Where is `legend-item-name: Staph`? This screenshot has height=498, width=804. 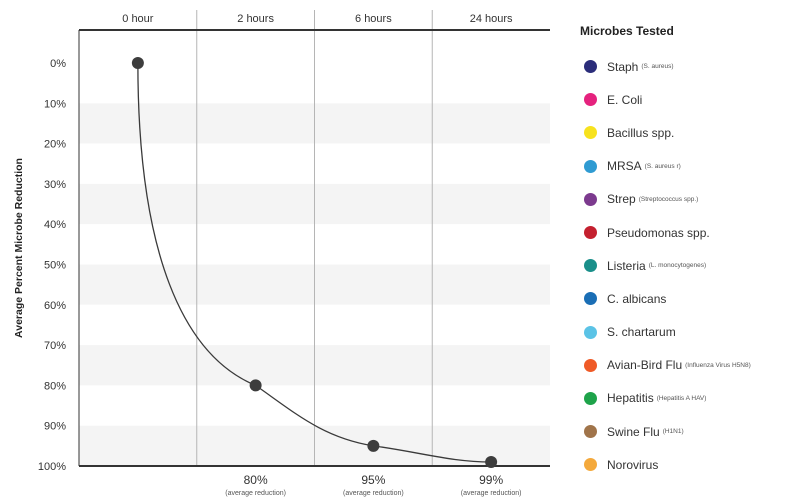 legend-item-name: Staph is located at coordinates (623, 66).